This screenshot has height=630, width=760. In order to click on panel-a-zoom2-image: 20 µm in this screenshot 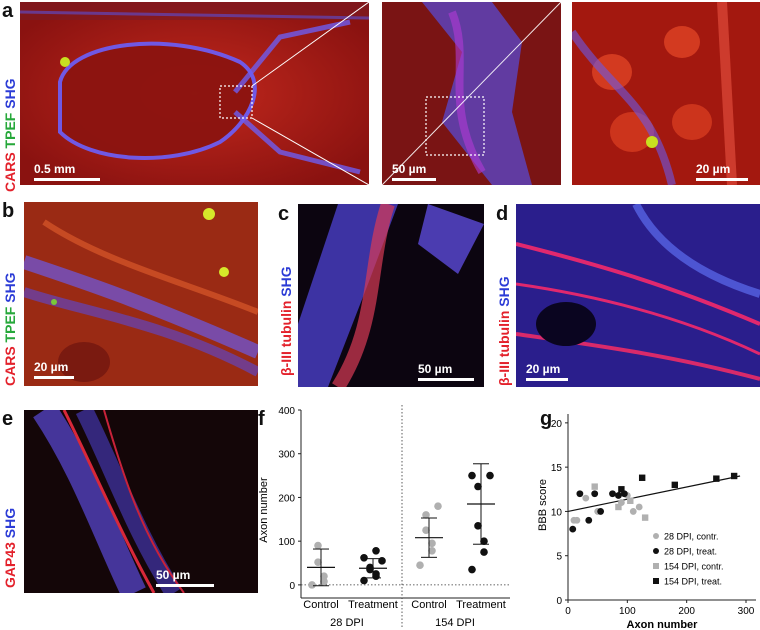, I will do `click(666, 93)`.